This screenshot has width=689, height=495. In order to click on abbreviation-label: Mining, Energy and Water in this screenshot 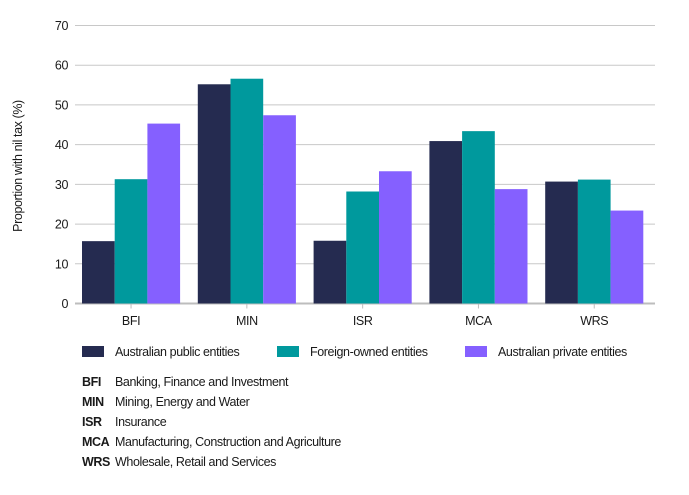, I will do `click(182, 402)`.